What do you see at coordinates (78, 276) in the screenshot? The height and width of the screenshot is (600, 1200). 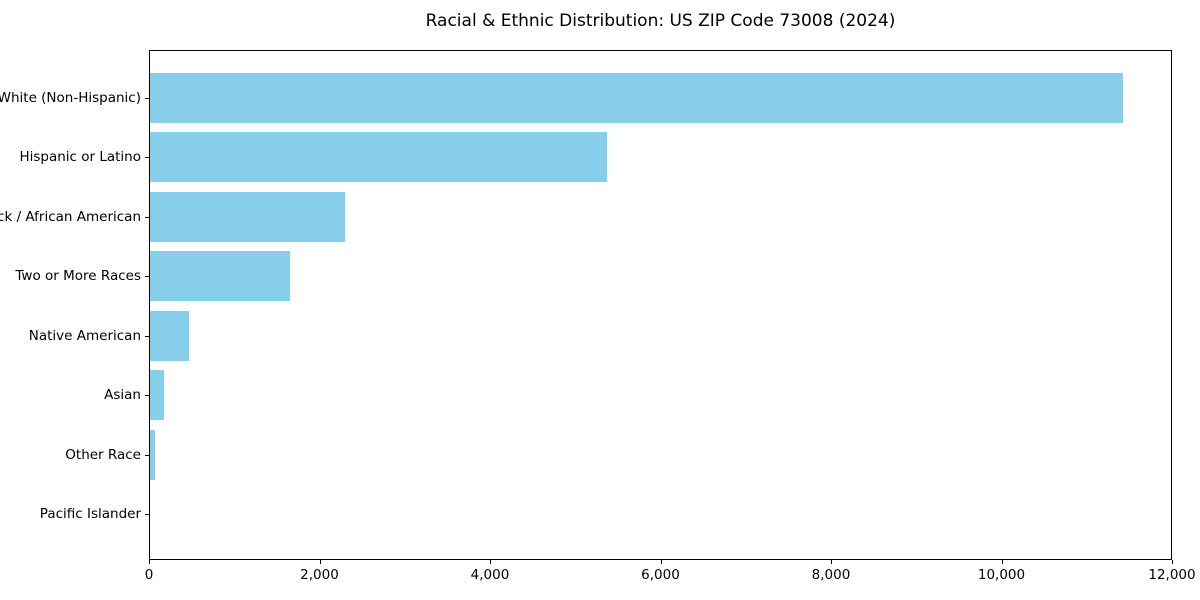 I see `y-tick-label: Two or More Races` at bounding box center [78, 276].